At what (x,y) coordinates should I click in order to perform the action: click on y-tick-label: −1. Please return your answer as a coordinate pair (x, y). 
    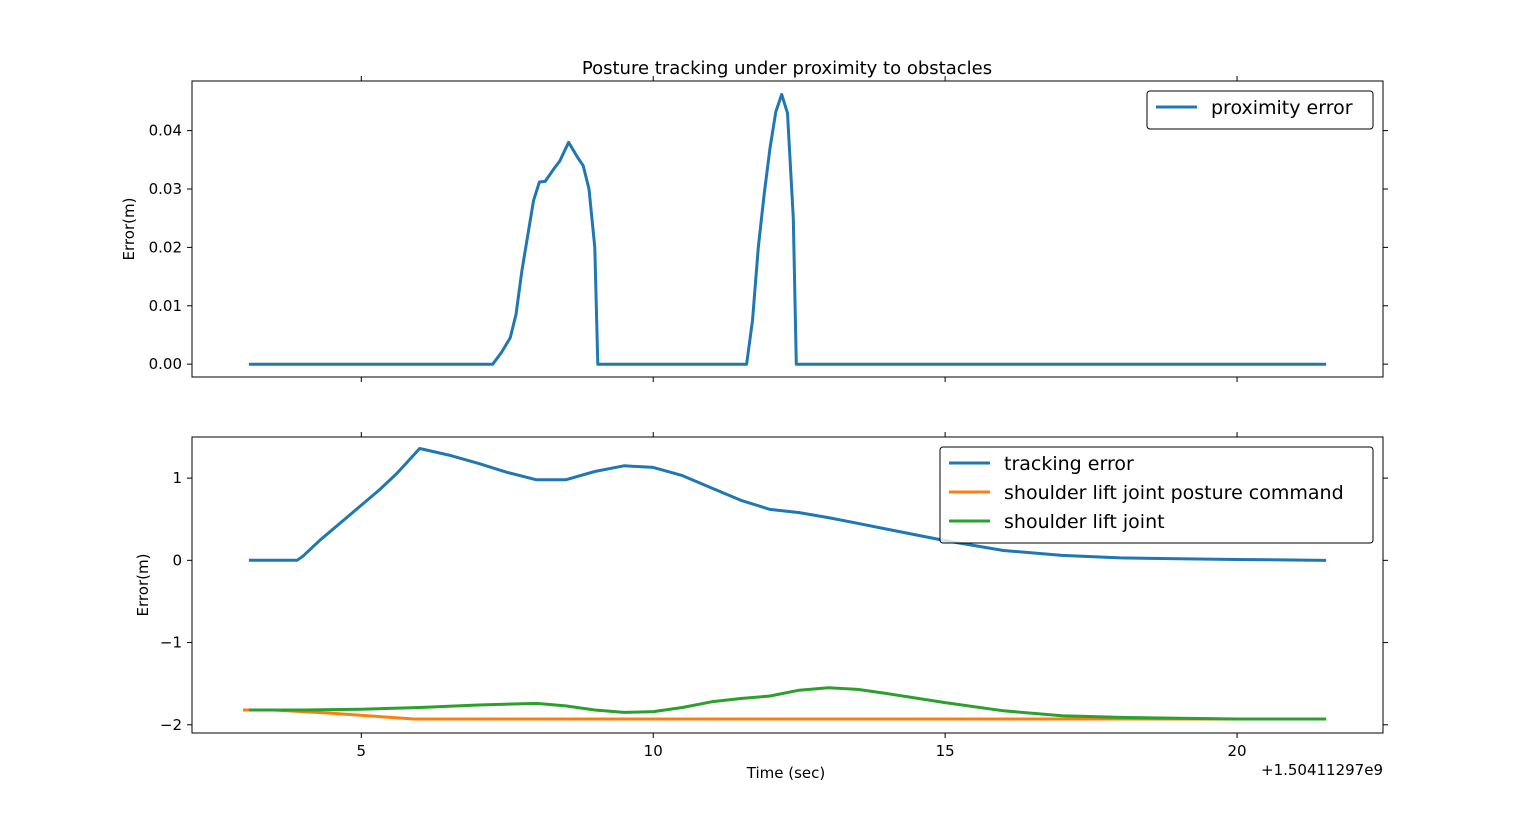
    Looking at the image, I should click on (171, 643).